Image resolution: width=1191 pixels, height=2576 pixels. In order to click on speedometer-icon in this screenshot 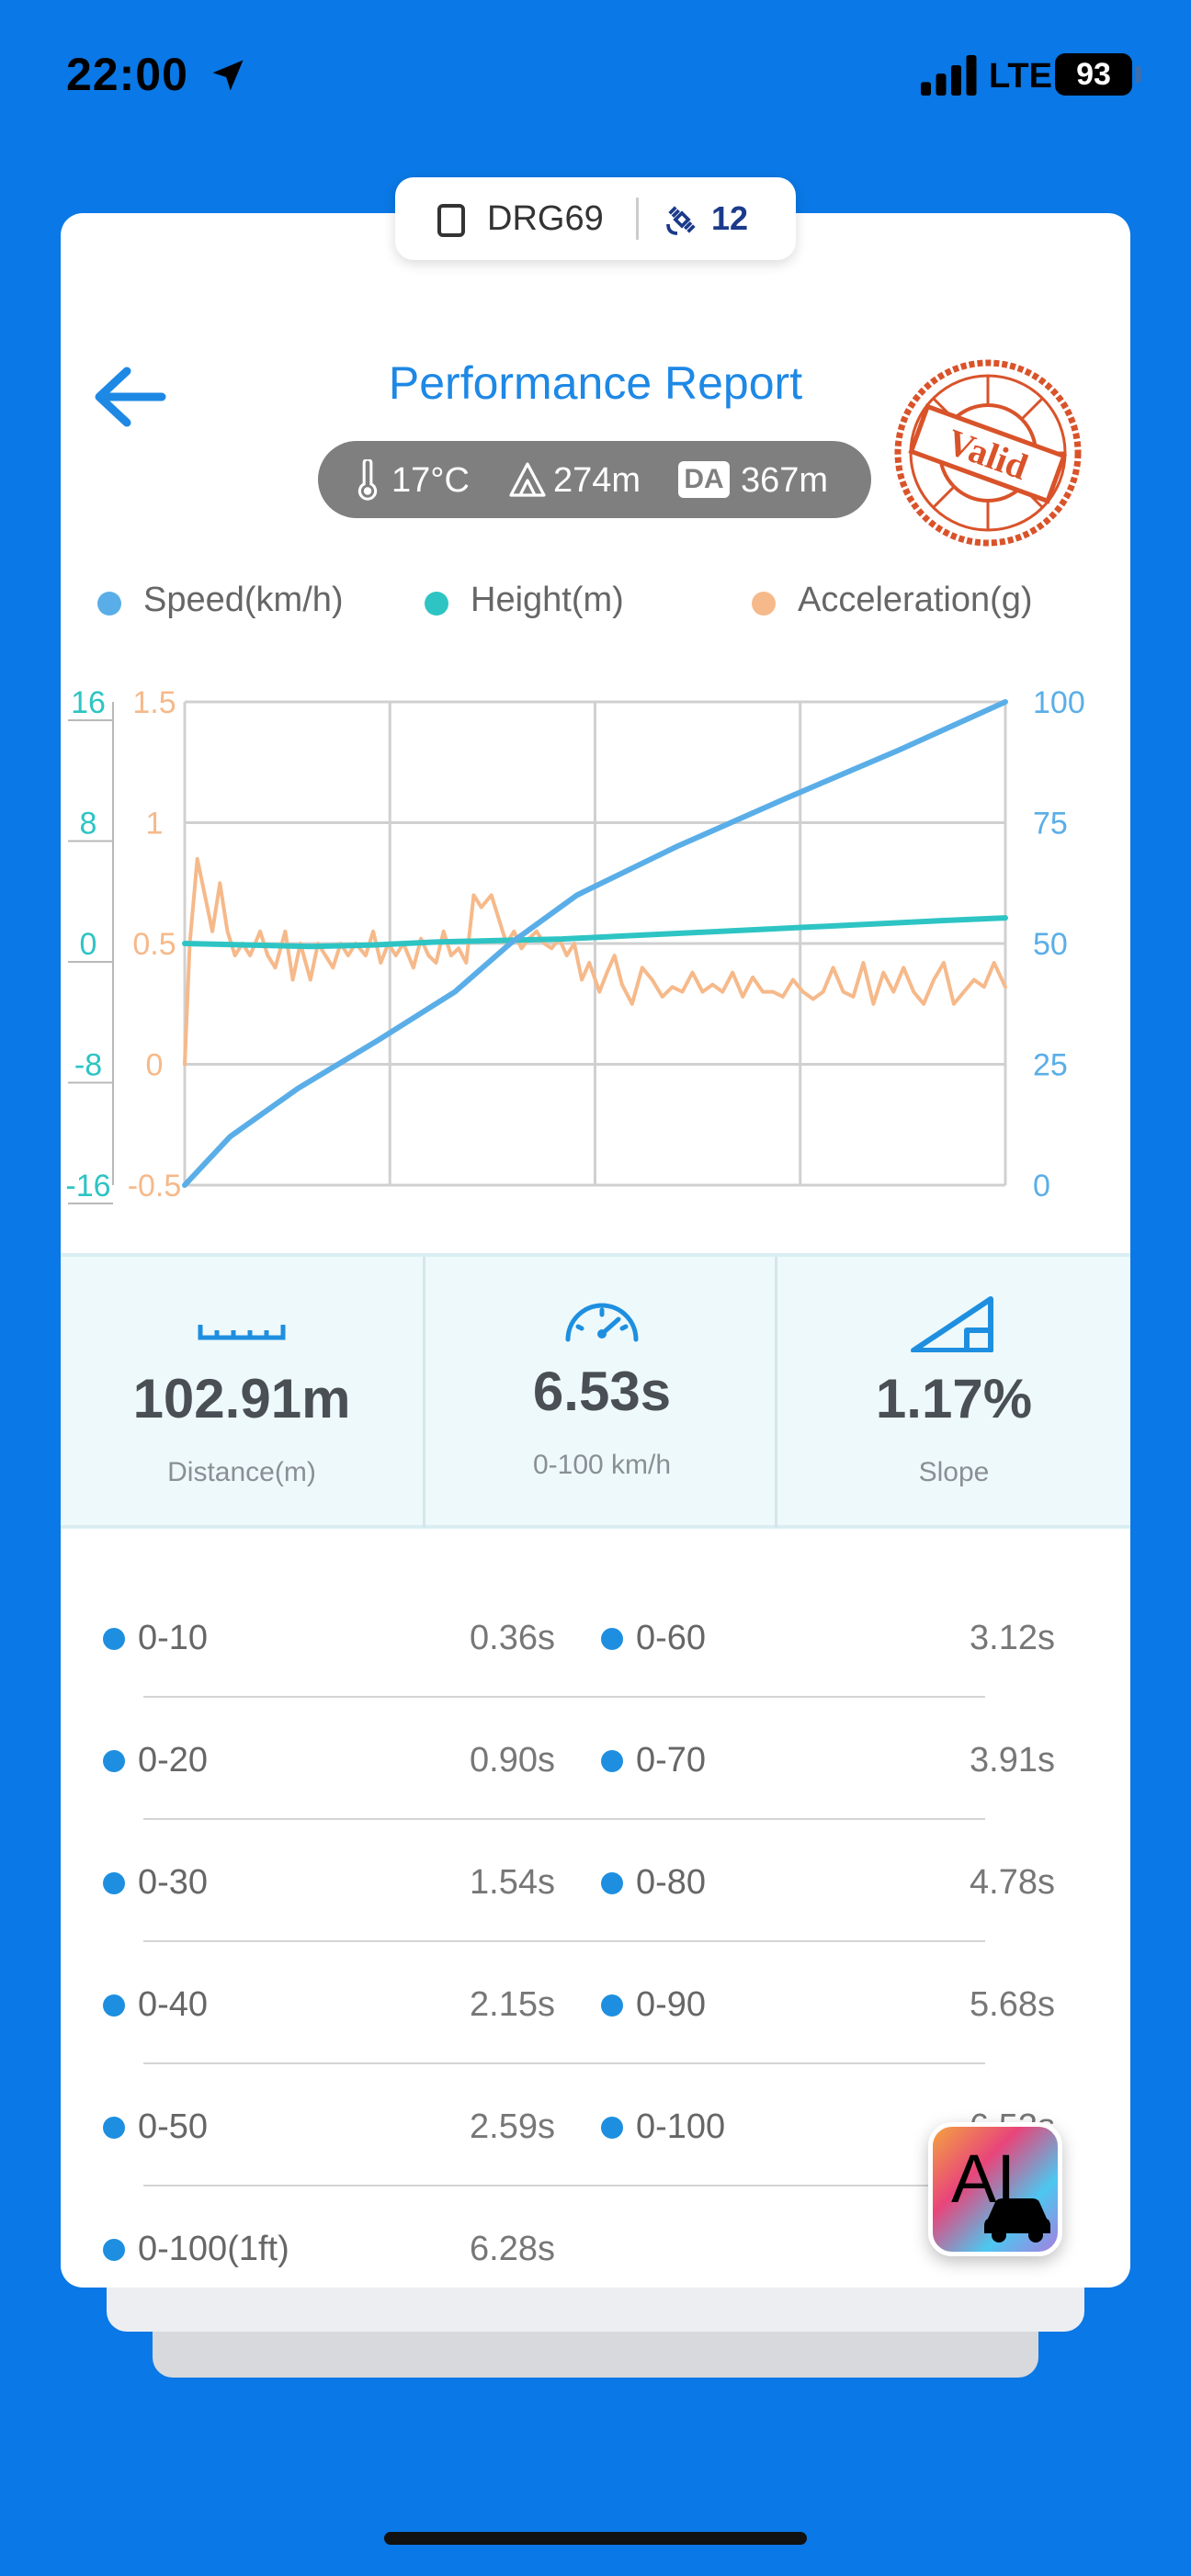, I will do `click(602, 1322)`.